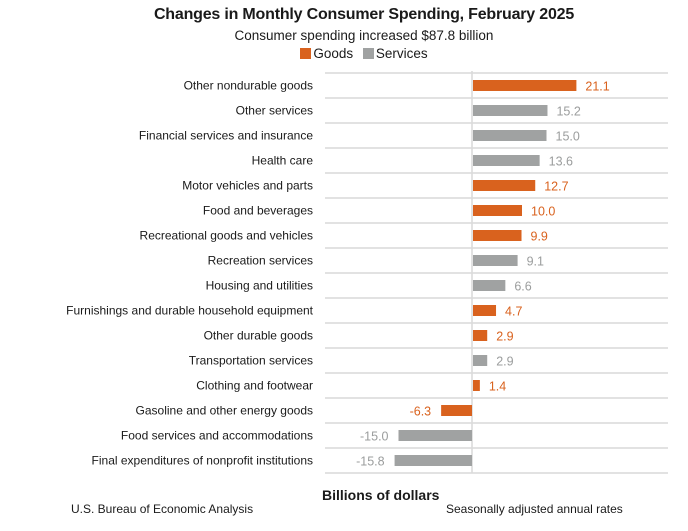 The image size is (688, 531). I want to click on legend-label-services: Services, so click(401, 53).